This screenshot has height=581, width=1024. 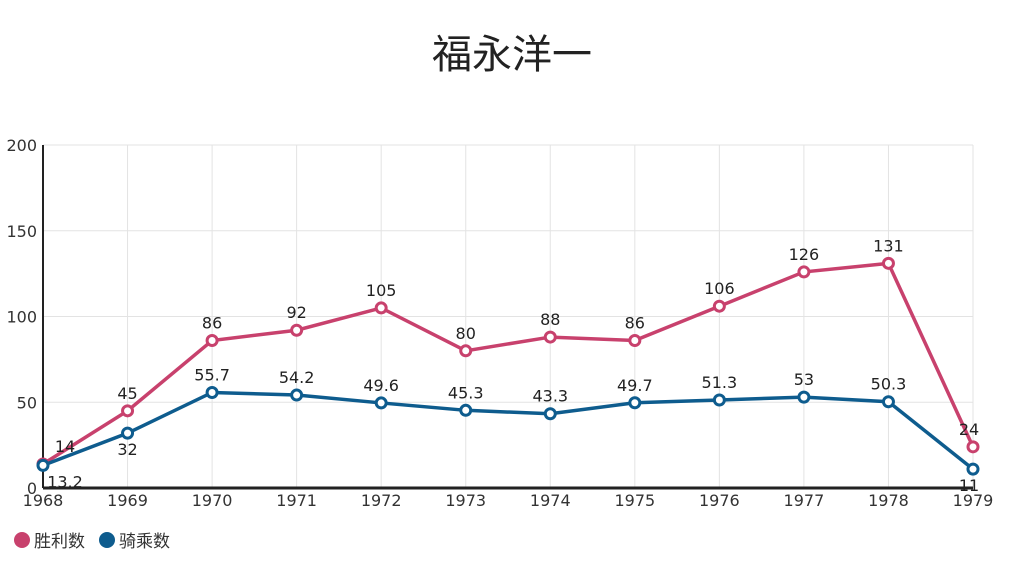 I want to click on x-tick-label: 1971, so click(x=296, y=500).